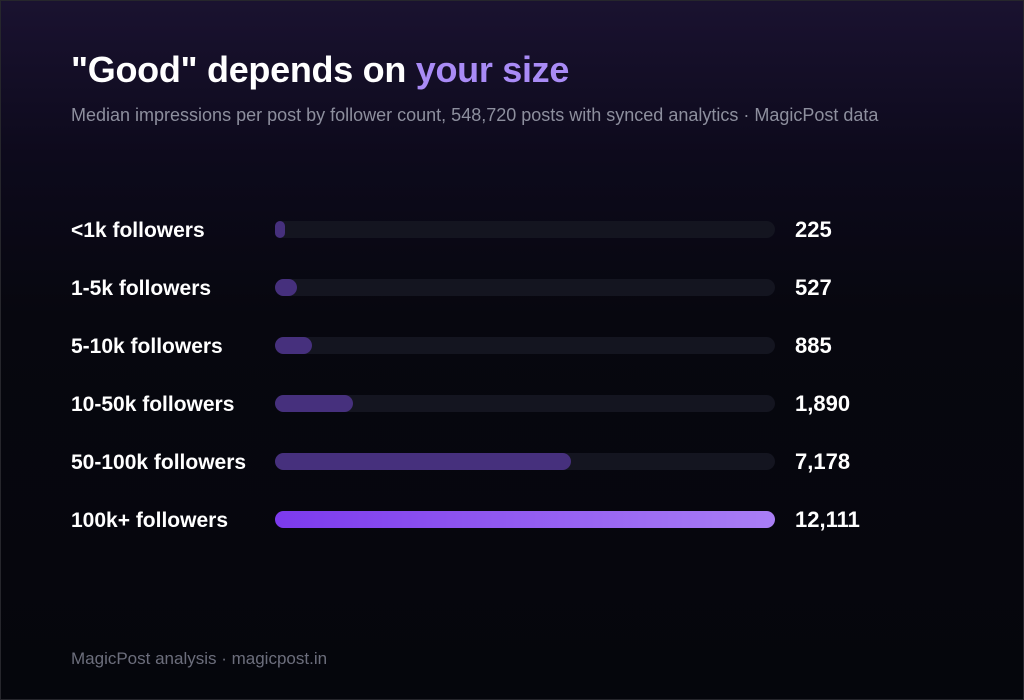 The height and width of the screenshot is (700, 1024). What do you see at coordinates (138, 230) in the screenshot?
I see `bar-label: <1k followers` at bounding box center [138, 230].